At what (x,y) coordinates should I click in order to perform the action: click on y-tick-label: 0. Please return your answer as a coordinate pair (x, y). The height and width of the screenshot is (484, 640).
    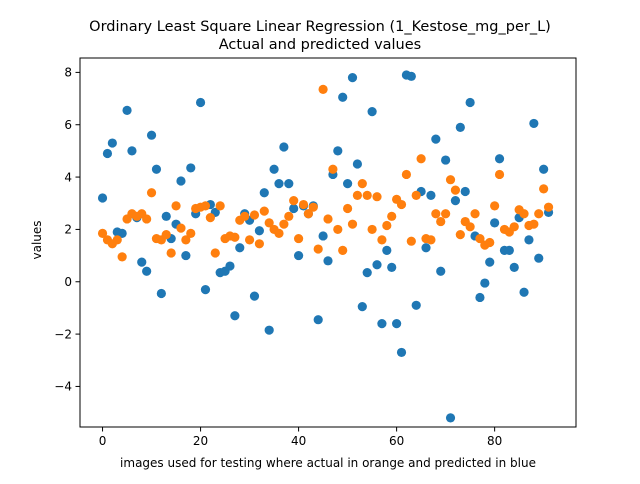
    Looking at the image, I should click on (68, 282).